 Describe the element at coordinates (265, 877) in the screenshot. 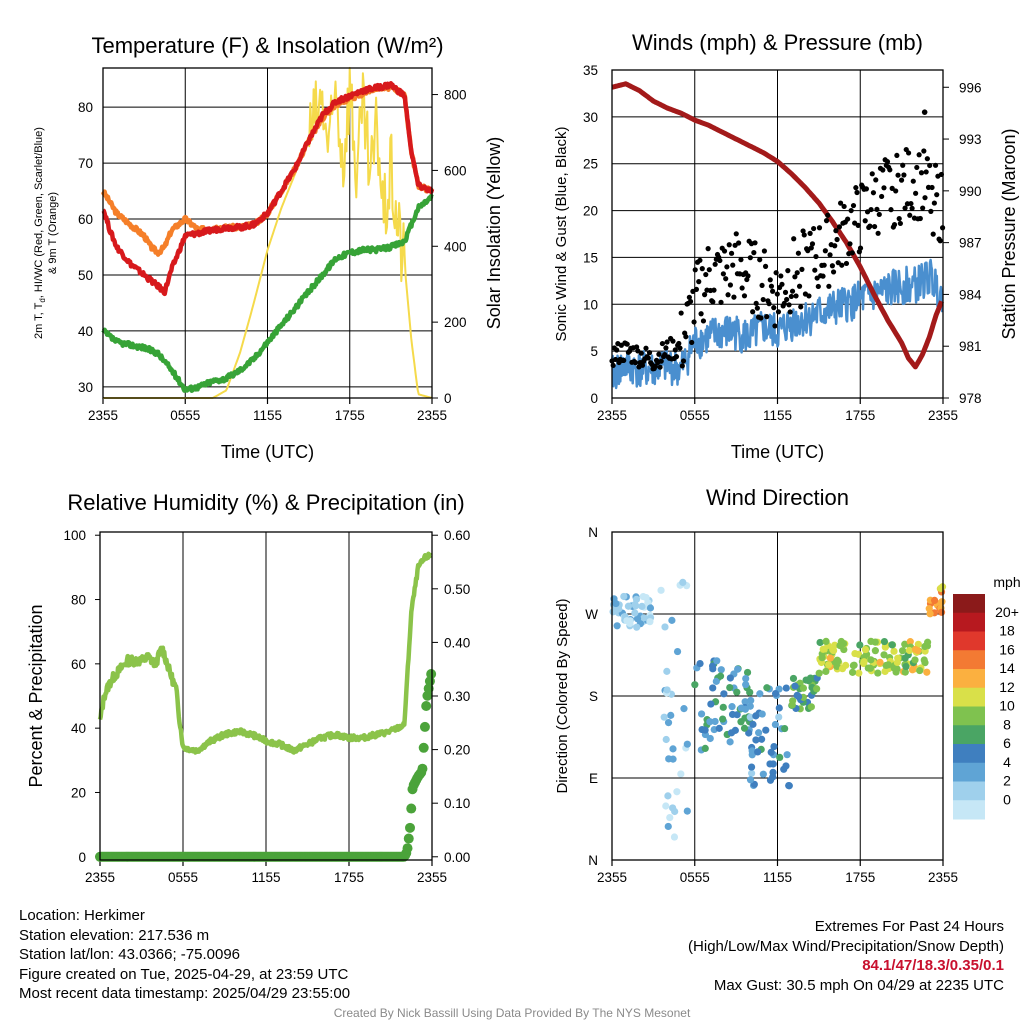

I see `x-tick-label: 1155` at that location.